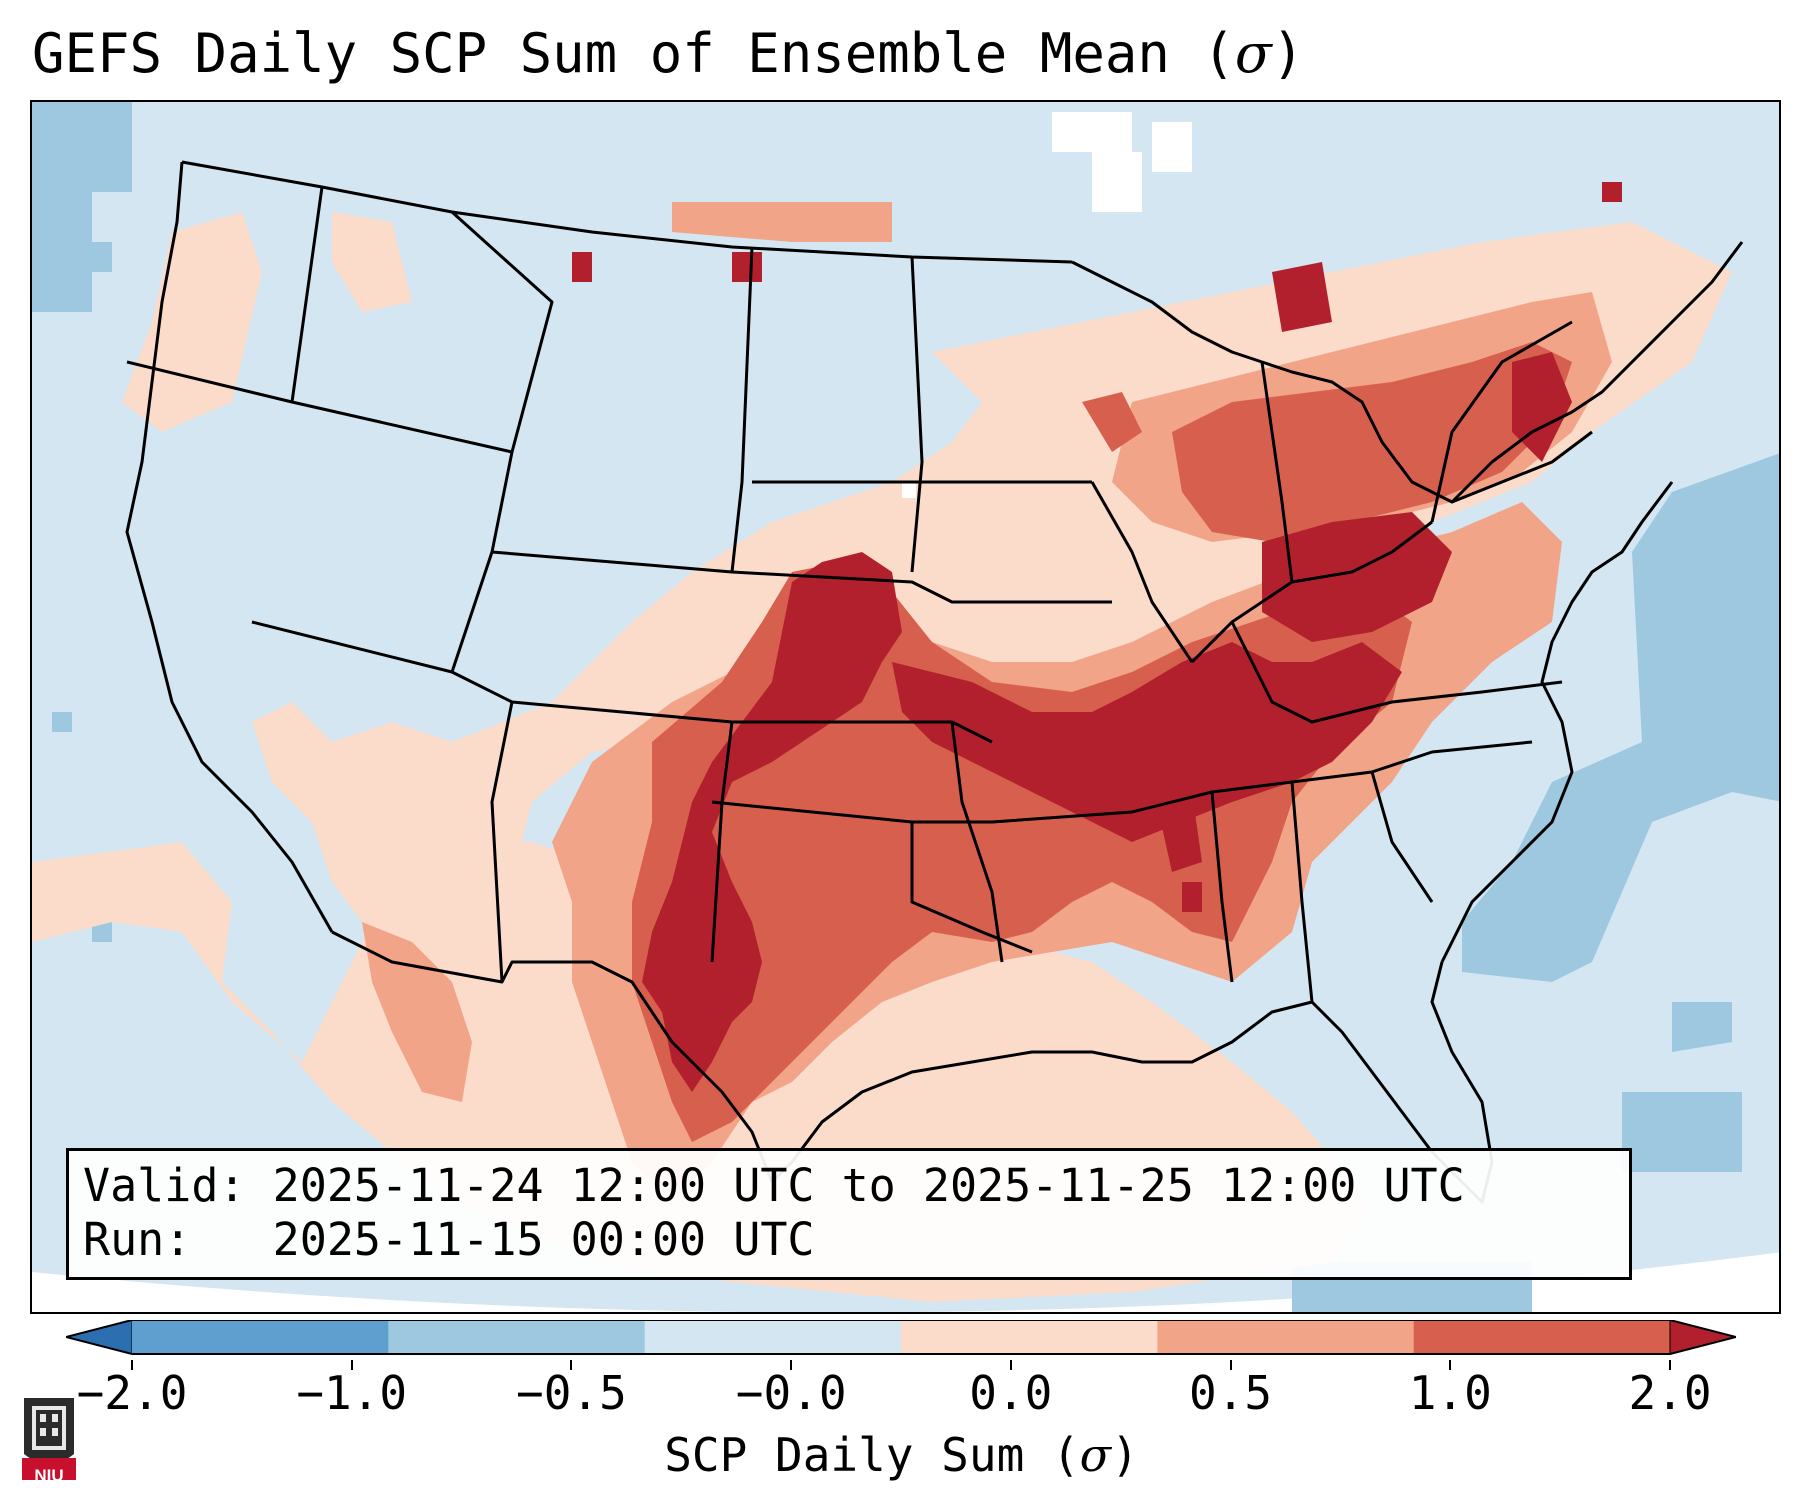 Image resolution: width=1803 pixels, height=1506 pixels. I want to click on colorbar-outline, so click(901, 1337).